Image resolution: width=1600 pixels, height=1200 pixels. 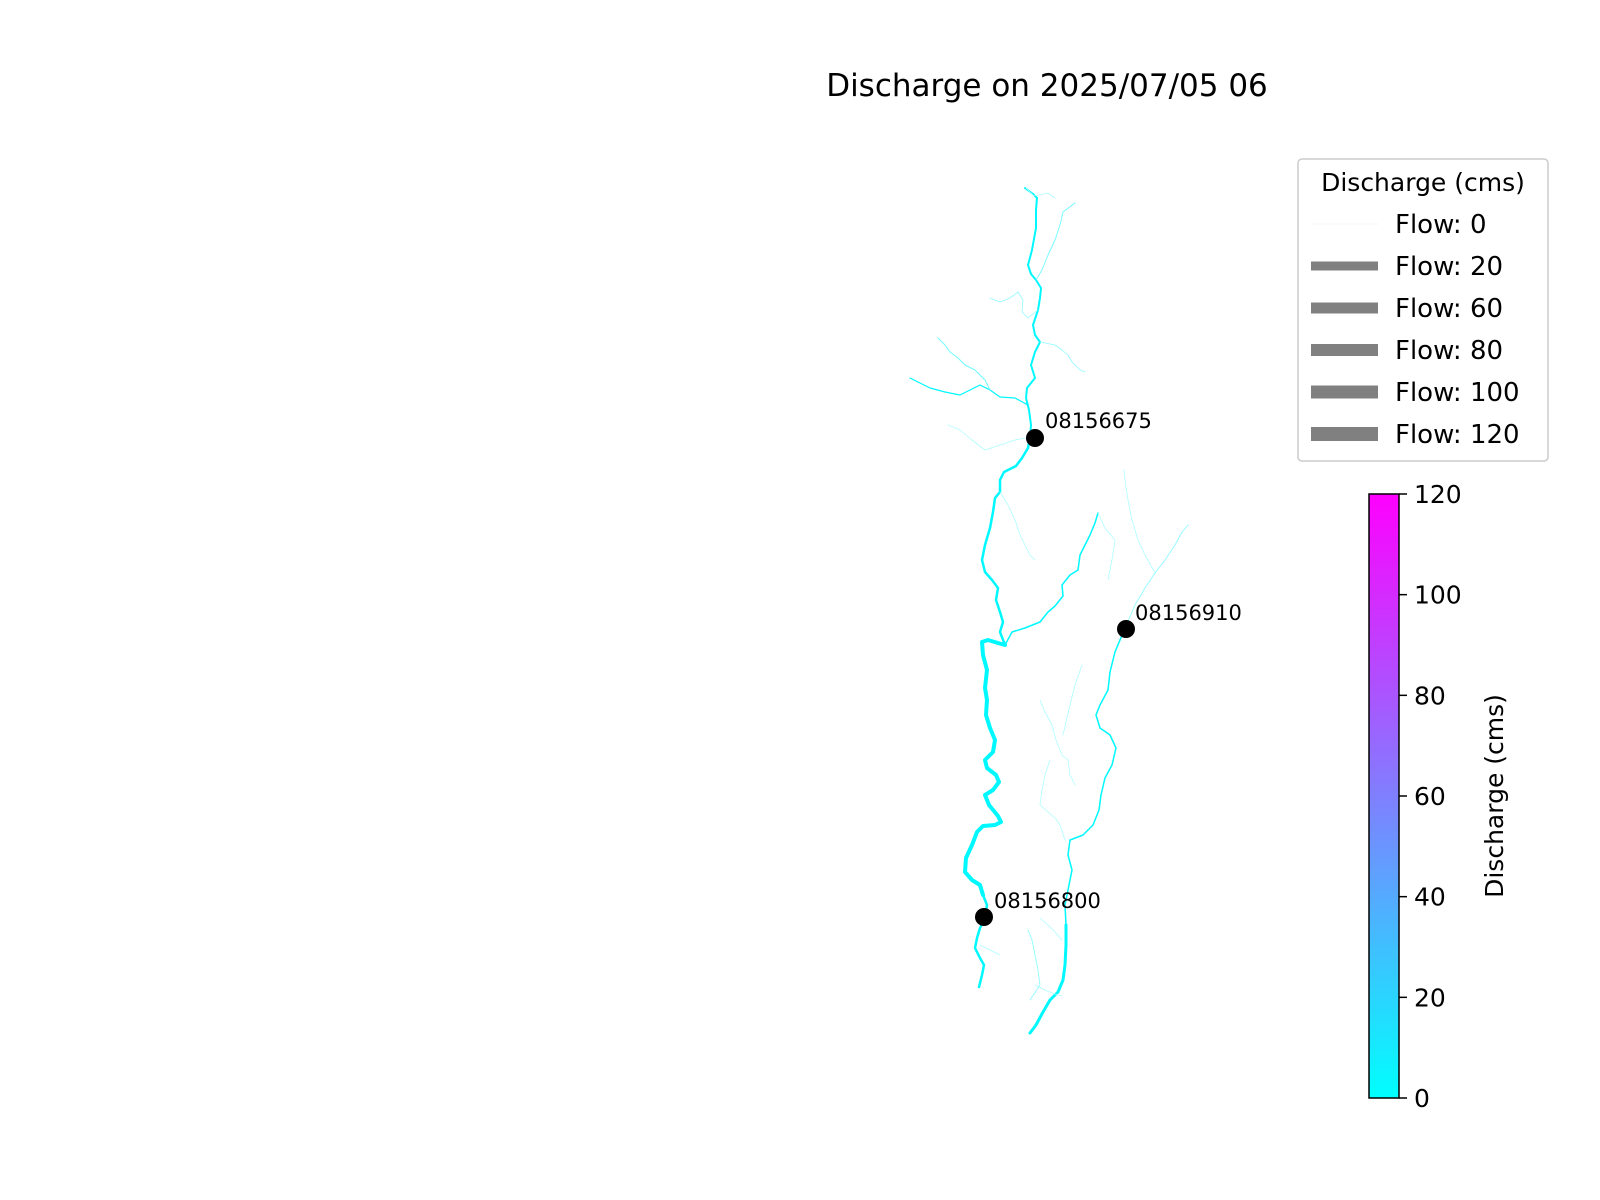 I want to click on legend-entry: Flow: 120, so click(x=1415, y=435).